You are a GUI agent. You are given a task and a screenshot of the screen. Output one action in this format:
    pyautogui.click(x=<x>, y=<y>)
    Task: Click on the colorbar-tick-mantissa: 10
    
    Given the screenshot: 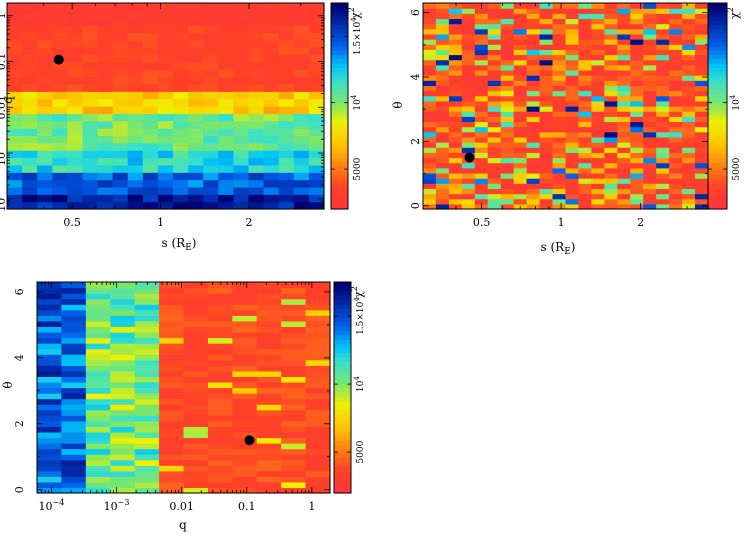 What is the action you would take?
    pyautogui.click(x=361, y=386)
    